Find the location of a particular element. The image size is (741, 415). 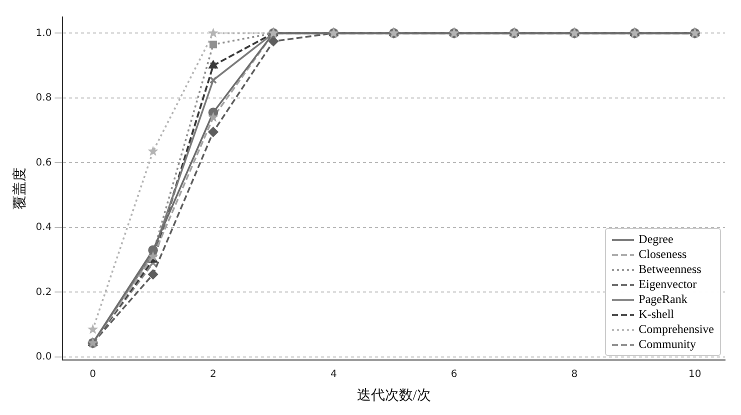

x-tick-label: 0 is located at coordinates (93, 374).